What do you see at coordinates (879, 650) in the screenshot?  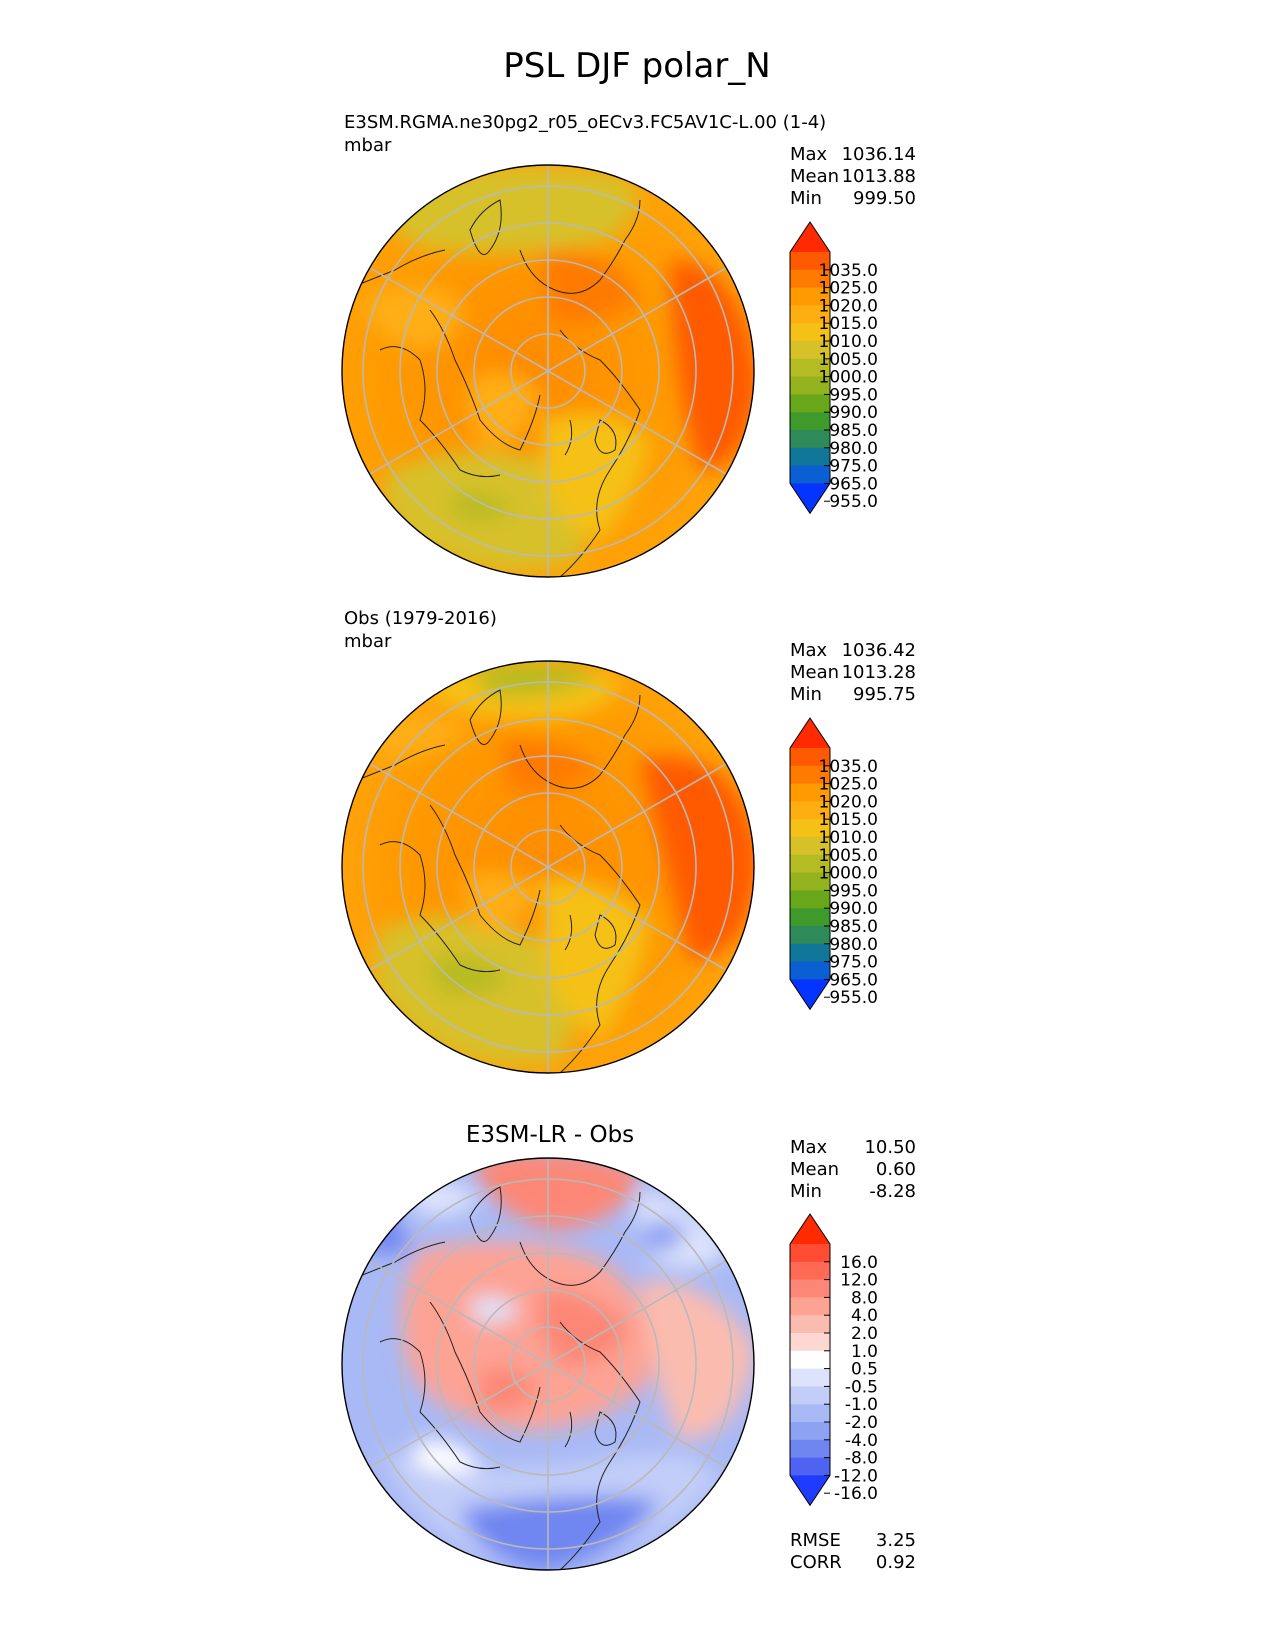 I see `stat-max-value: 1036.42` at bounding box center [879, 650].